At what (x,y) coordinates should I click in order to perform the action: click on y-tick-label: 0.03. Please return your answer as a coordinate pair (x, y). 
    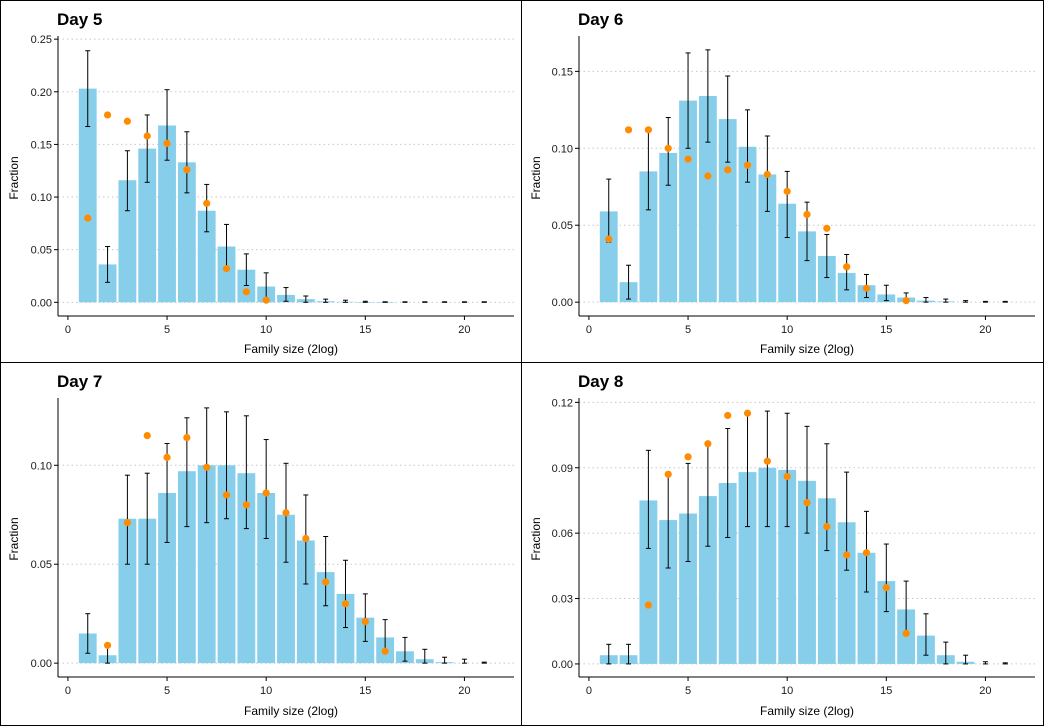
    Looking at the image, I should click on (562, 600).